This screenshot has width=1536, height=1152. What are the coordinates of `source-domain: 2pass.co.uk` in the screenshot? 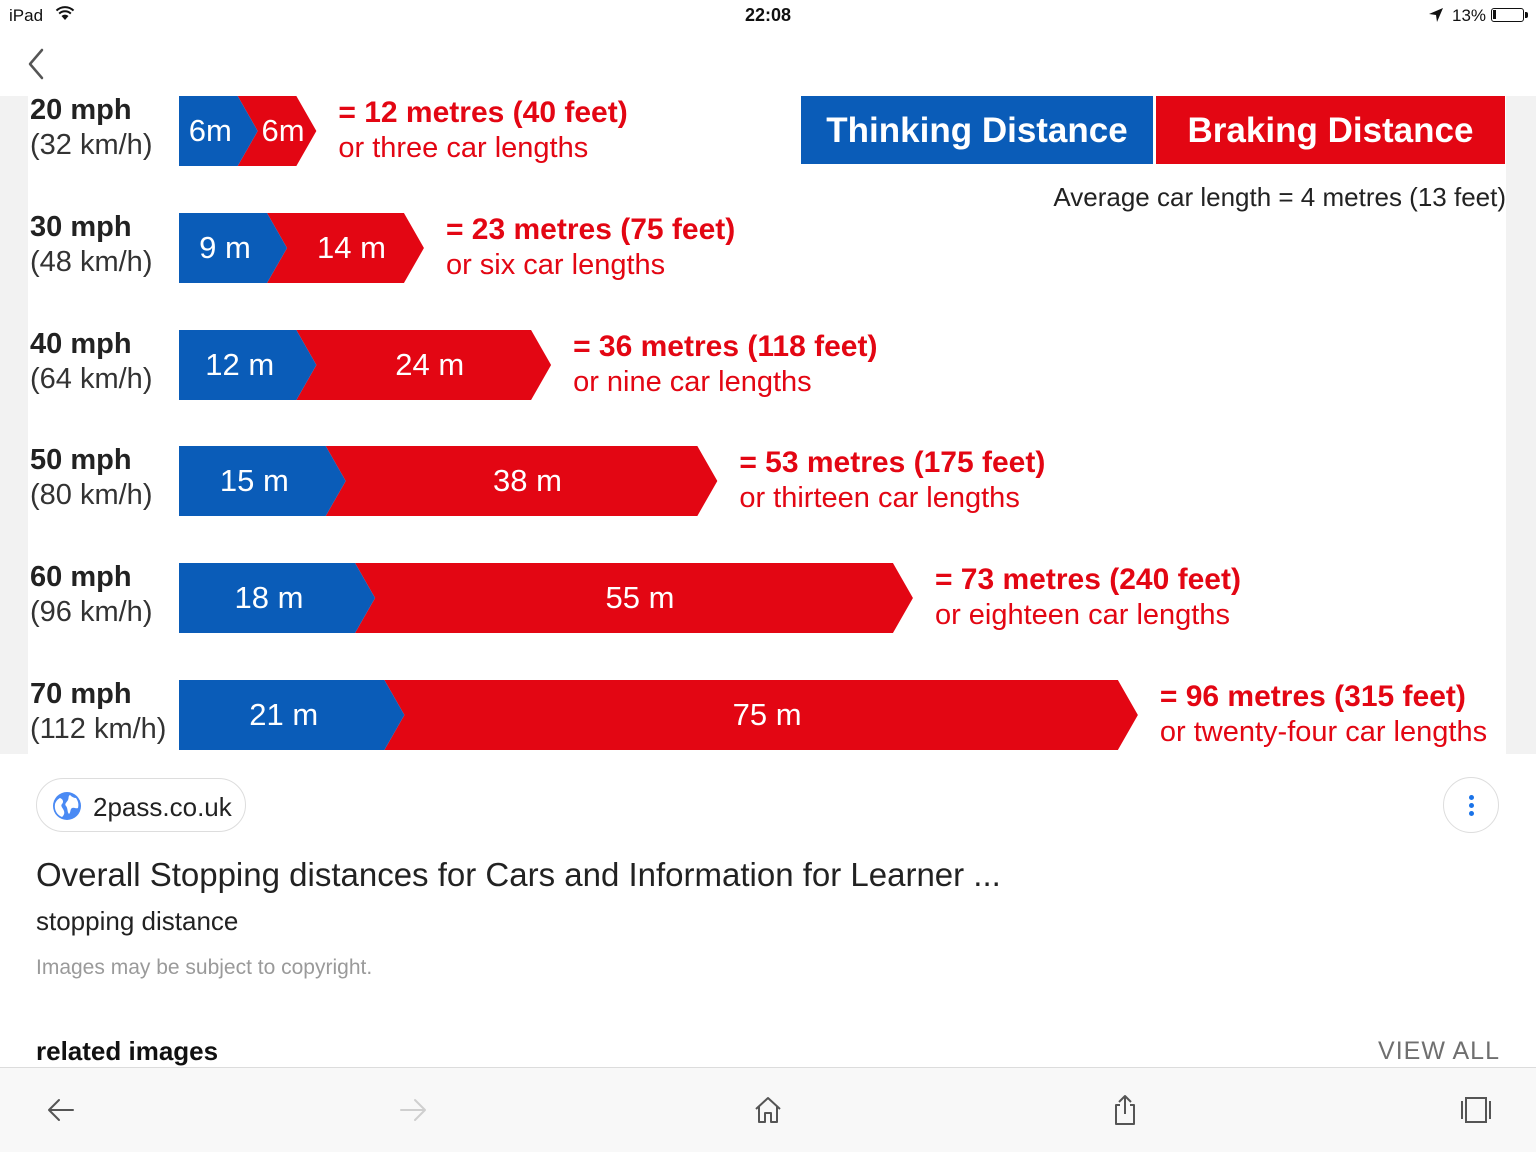 It's located at (162, 807).